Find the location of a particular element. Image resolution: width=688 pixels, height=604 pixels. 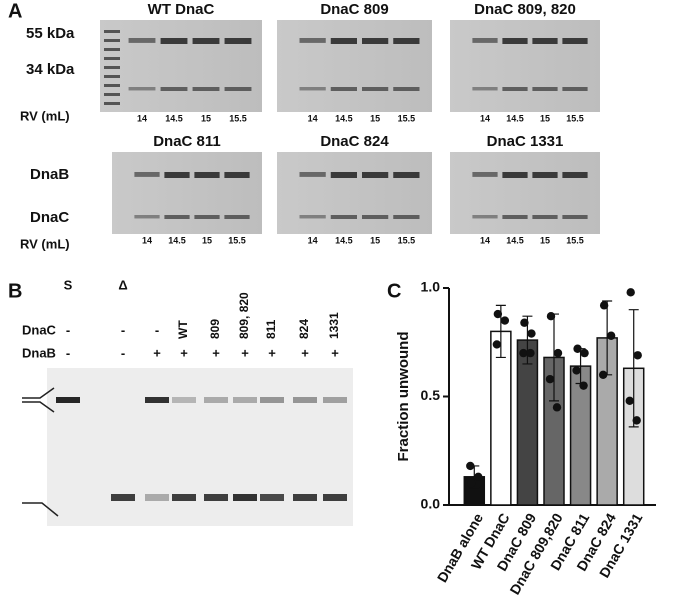

y-tick-label: 0.5 is located at coordinates (431, 395).